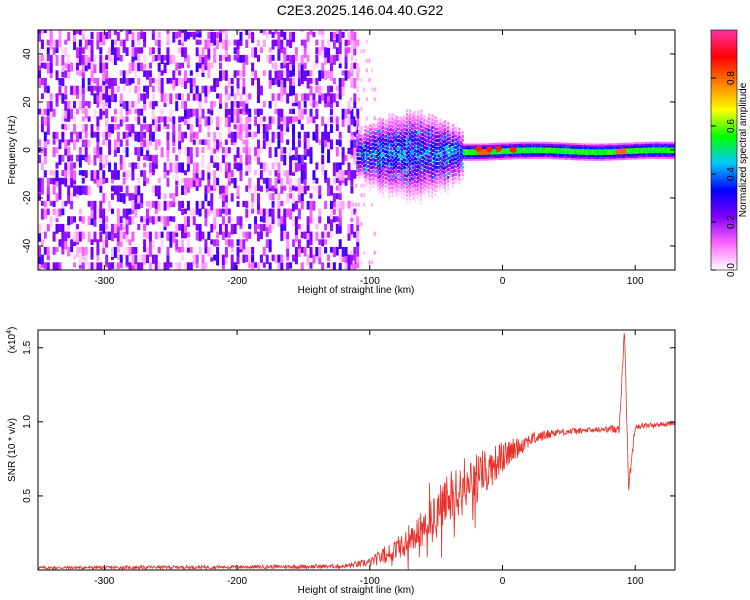 Image resolution: width=750 pixels, height=600 pixels. Describe the element at coordinates (12, 340) in the screenshot. I see `snr-scale-factor: (x104)` at that location.